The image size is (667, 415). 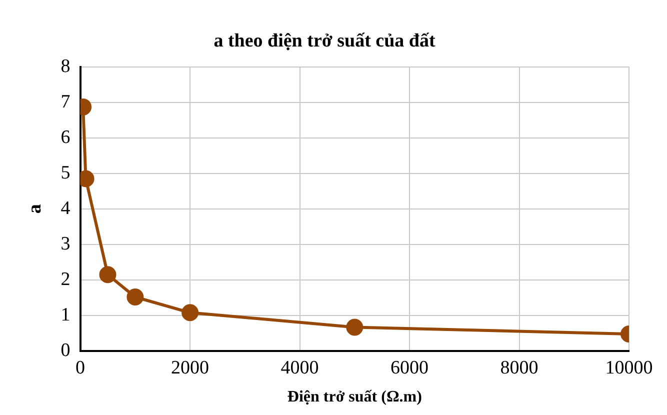 What do you see at coordinates (35, 209) in the screenshot?
I see `y-axis-title: a` at bounding box center [35, 209].